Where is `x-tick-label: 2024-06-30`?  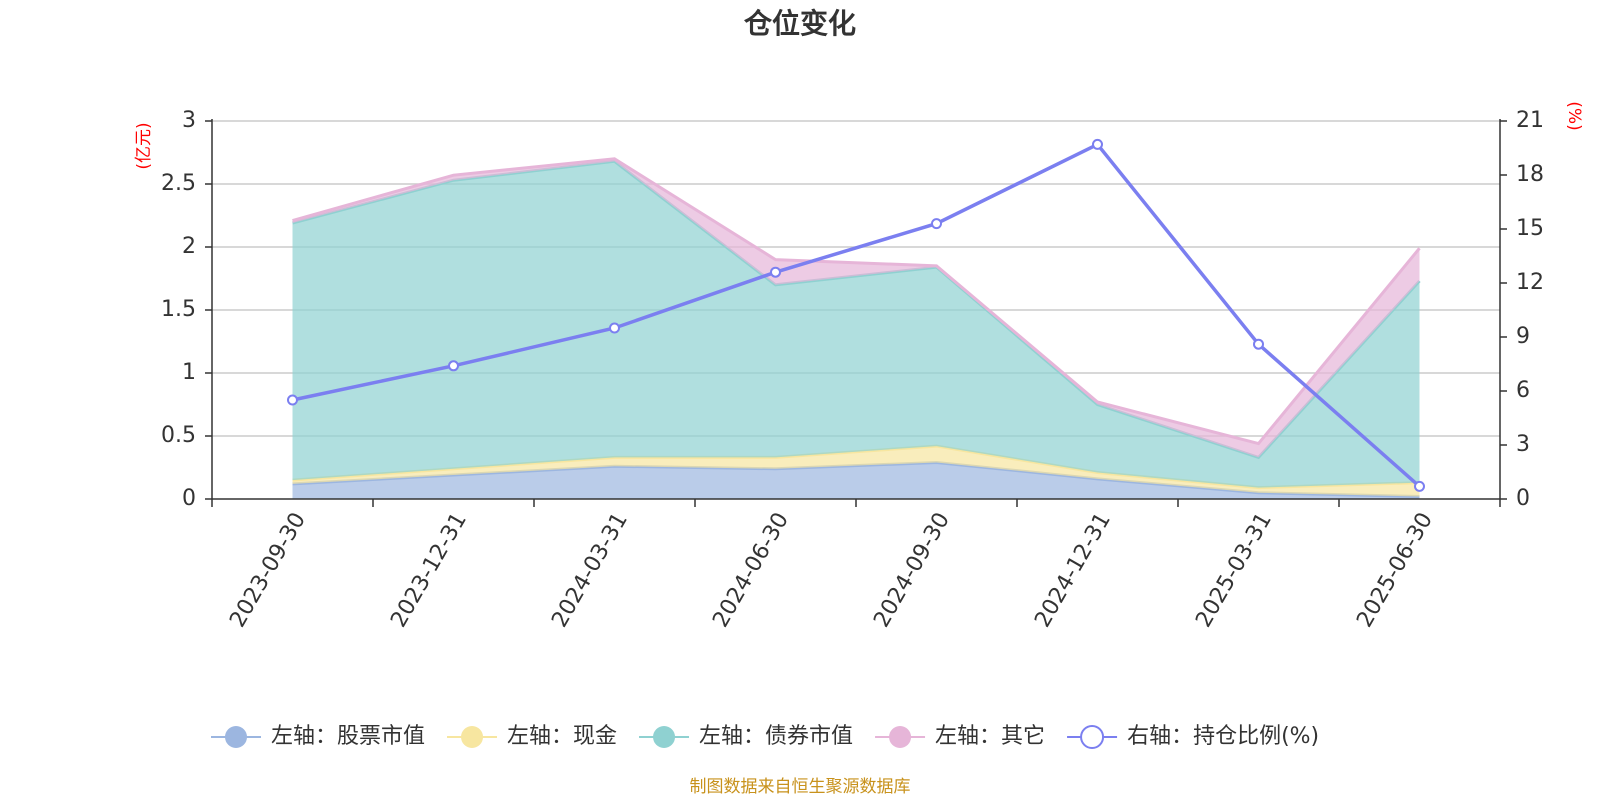 x-tick-label: 2024-06-30 is located at coordinates (751, 570).